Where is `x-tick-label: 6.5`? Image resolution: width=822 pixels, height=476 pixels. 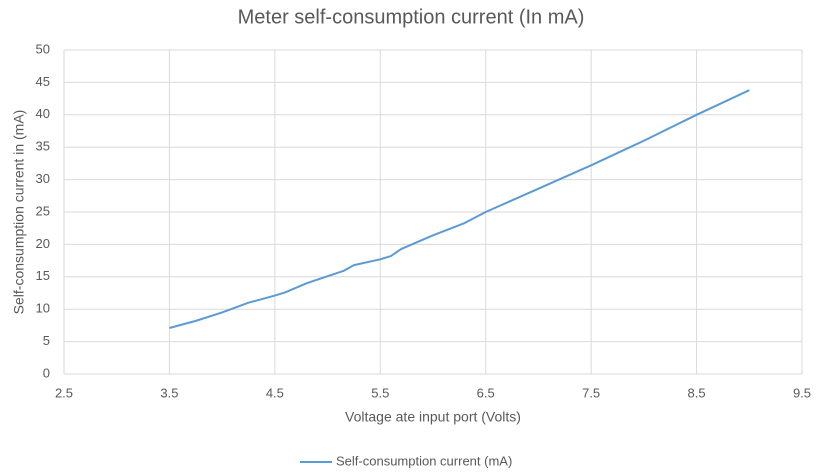 x-tick-label: 6.5 is located at coordinates (486, 392).